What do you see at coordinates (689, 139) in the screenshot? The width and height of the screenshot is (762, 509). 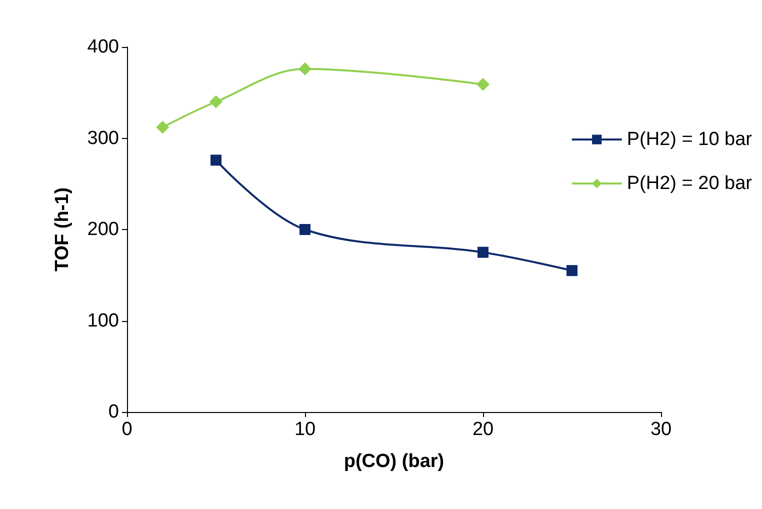 I see `legend-label: P(H2) = 10 bar` at bounding box center [689, 139].